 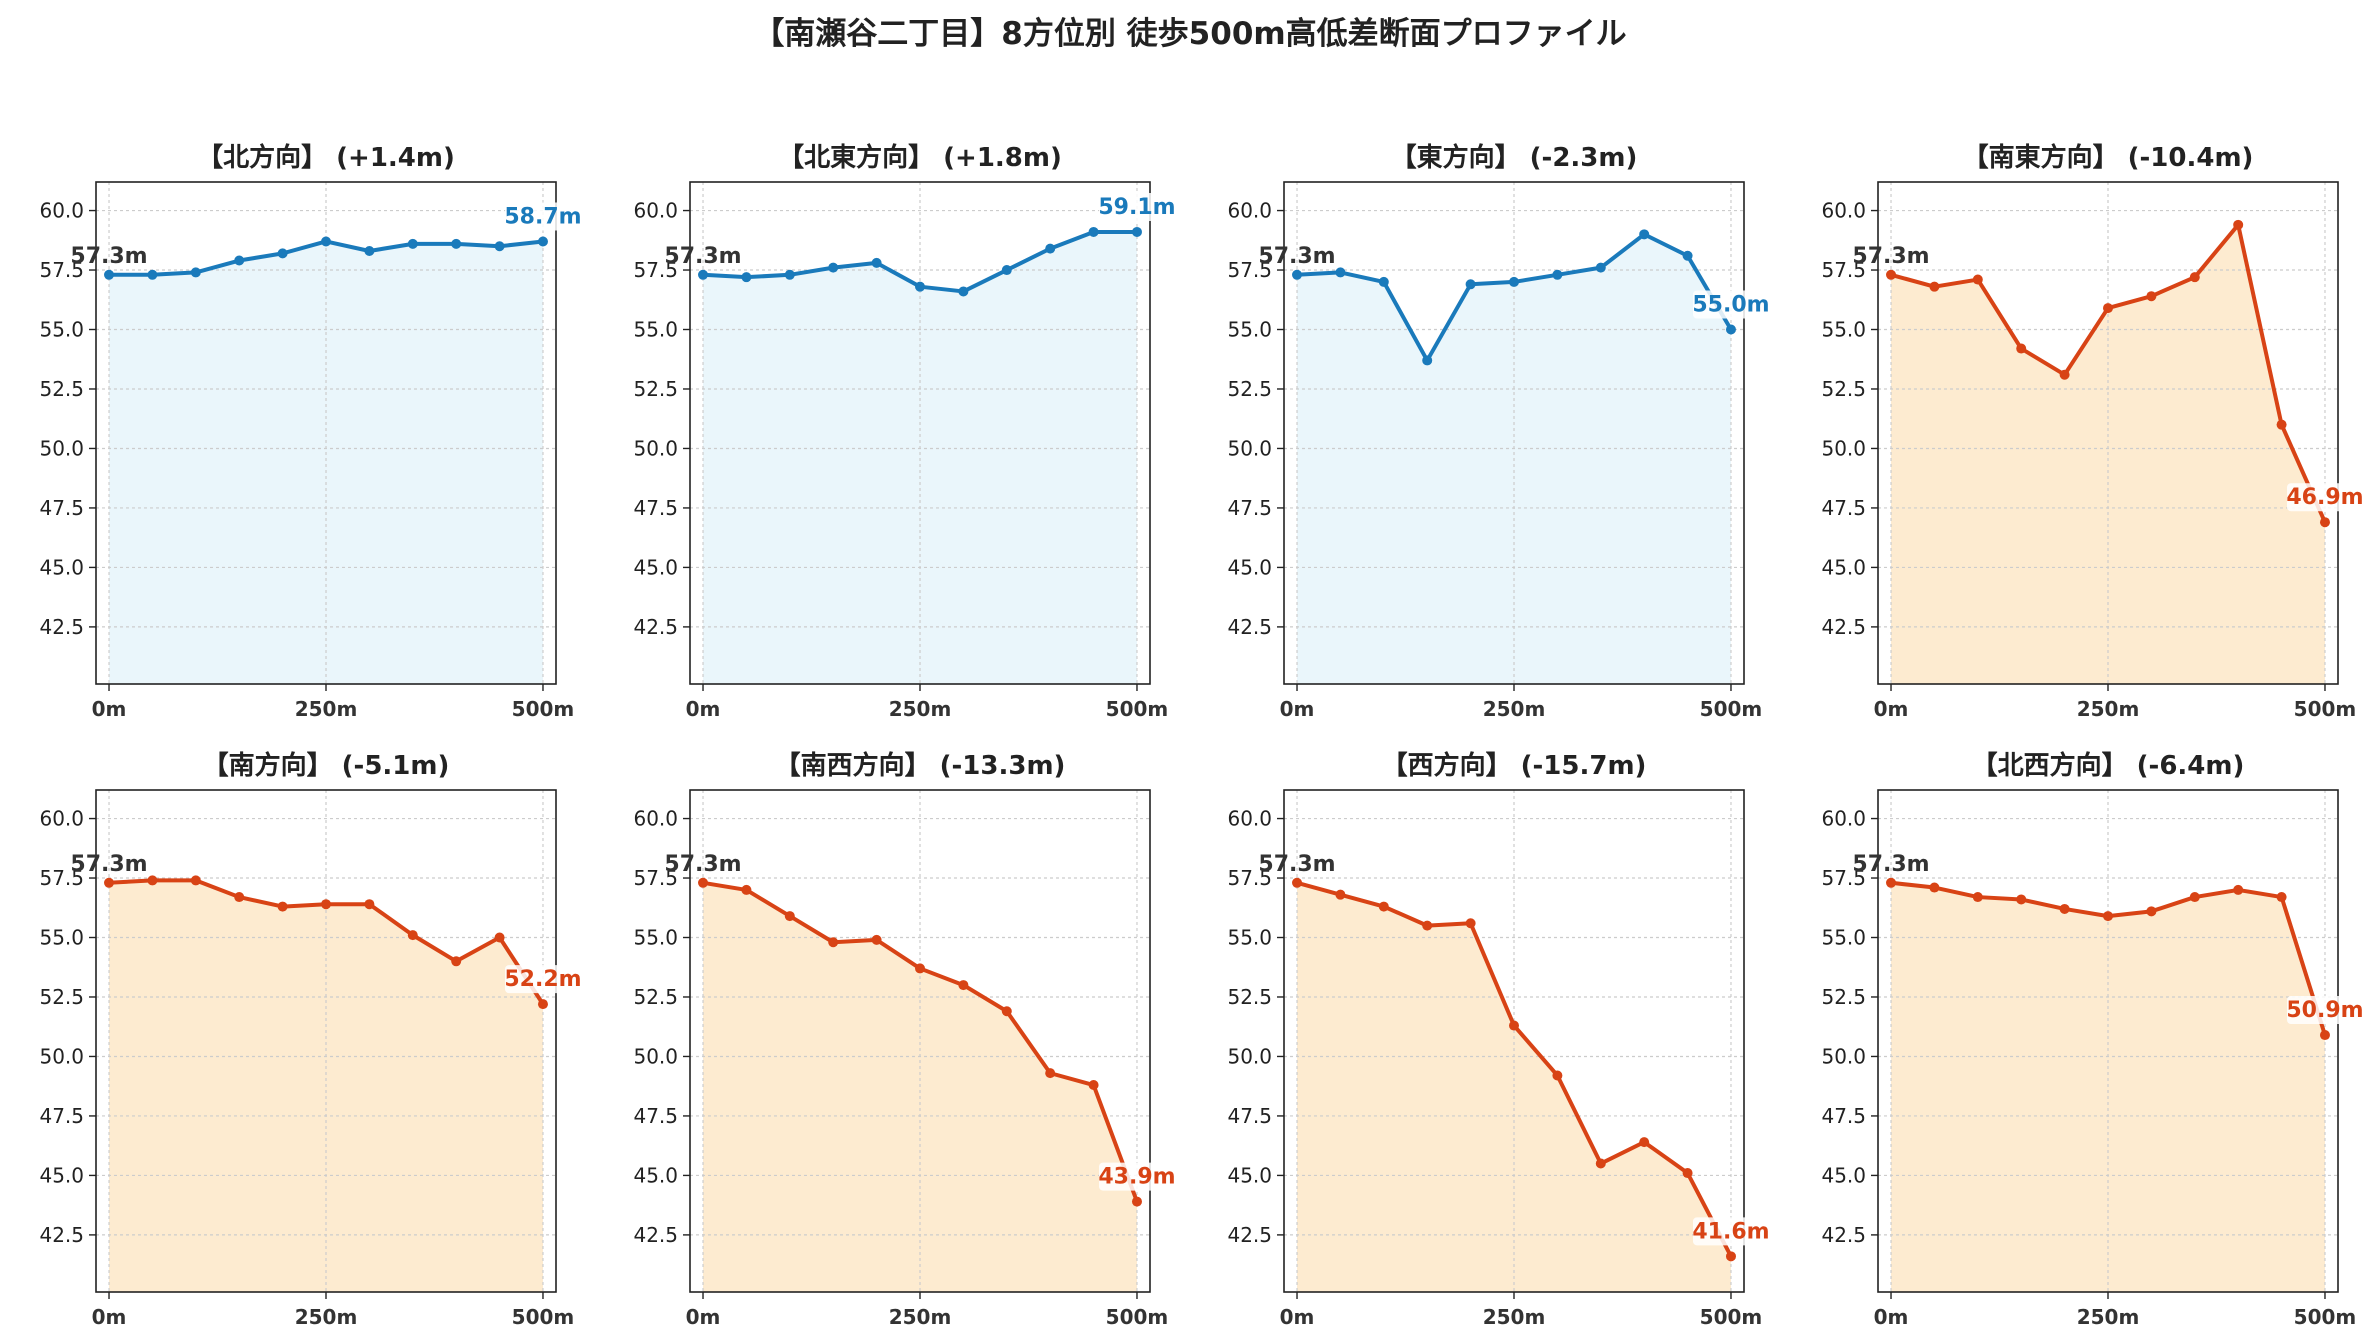 I want to click on panel-title: 【南東方向】 (-10.4m), so click(x=2108, y=157).